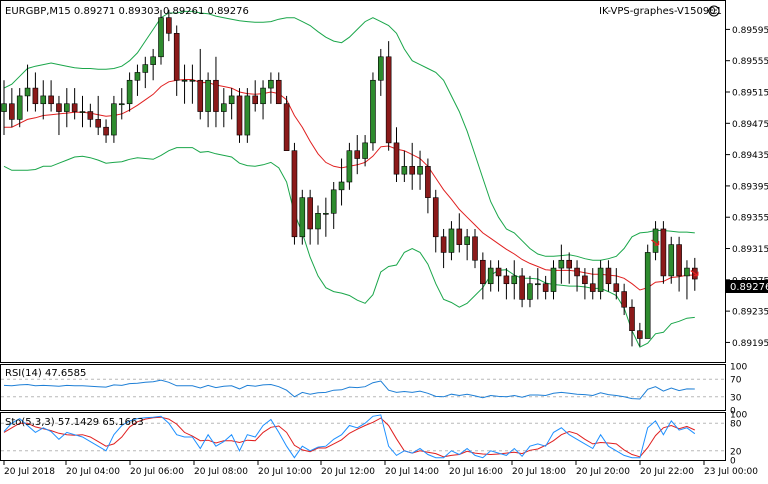  I want to click on signal-arrow, so click(655, 242).